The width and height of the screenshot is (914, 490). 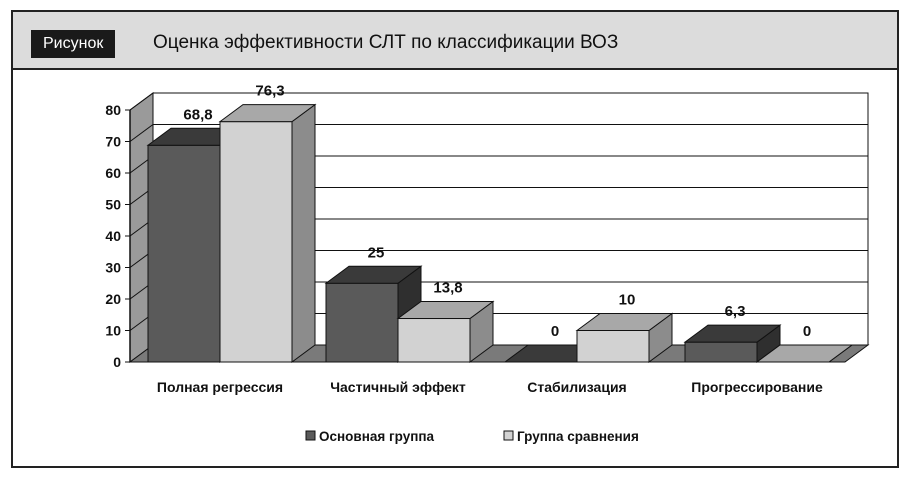 What do you see at coordinates (113, 142) in the screenshot?
I see `y-tick-label: 70` at bounding box center [113, 142].